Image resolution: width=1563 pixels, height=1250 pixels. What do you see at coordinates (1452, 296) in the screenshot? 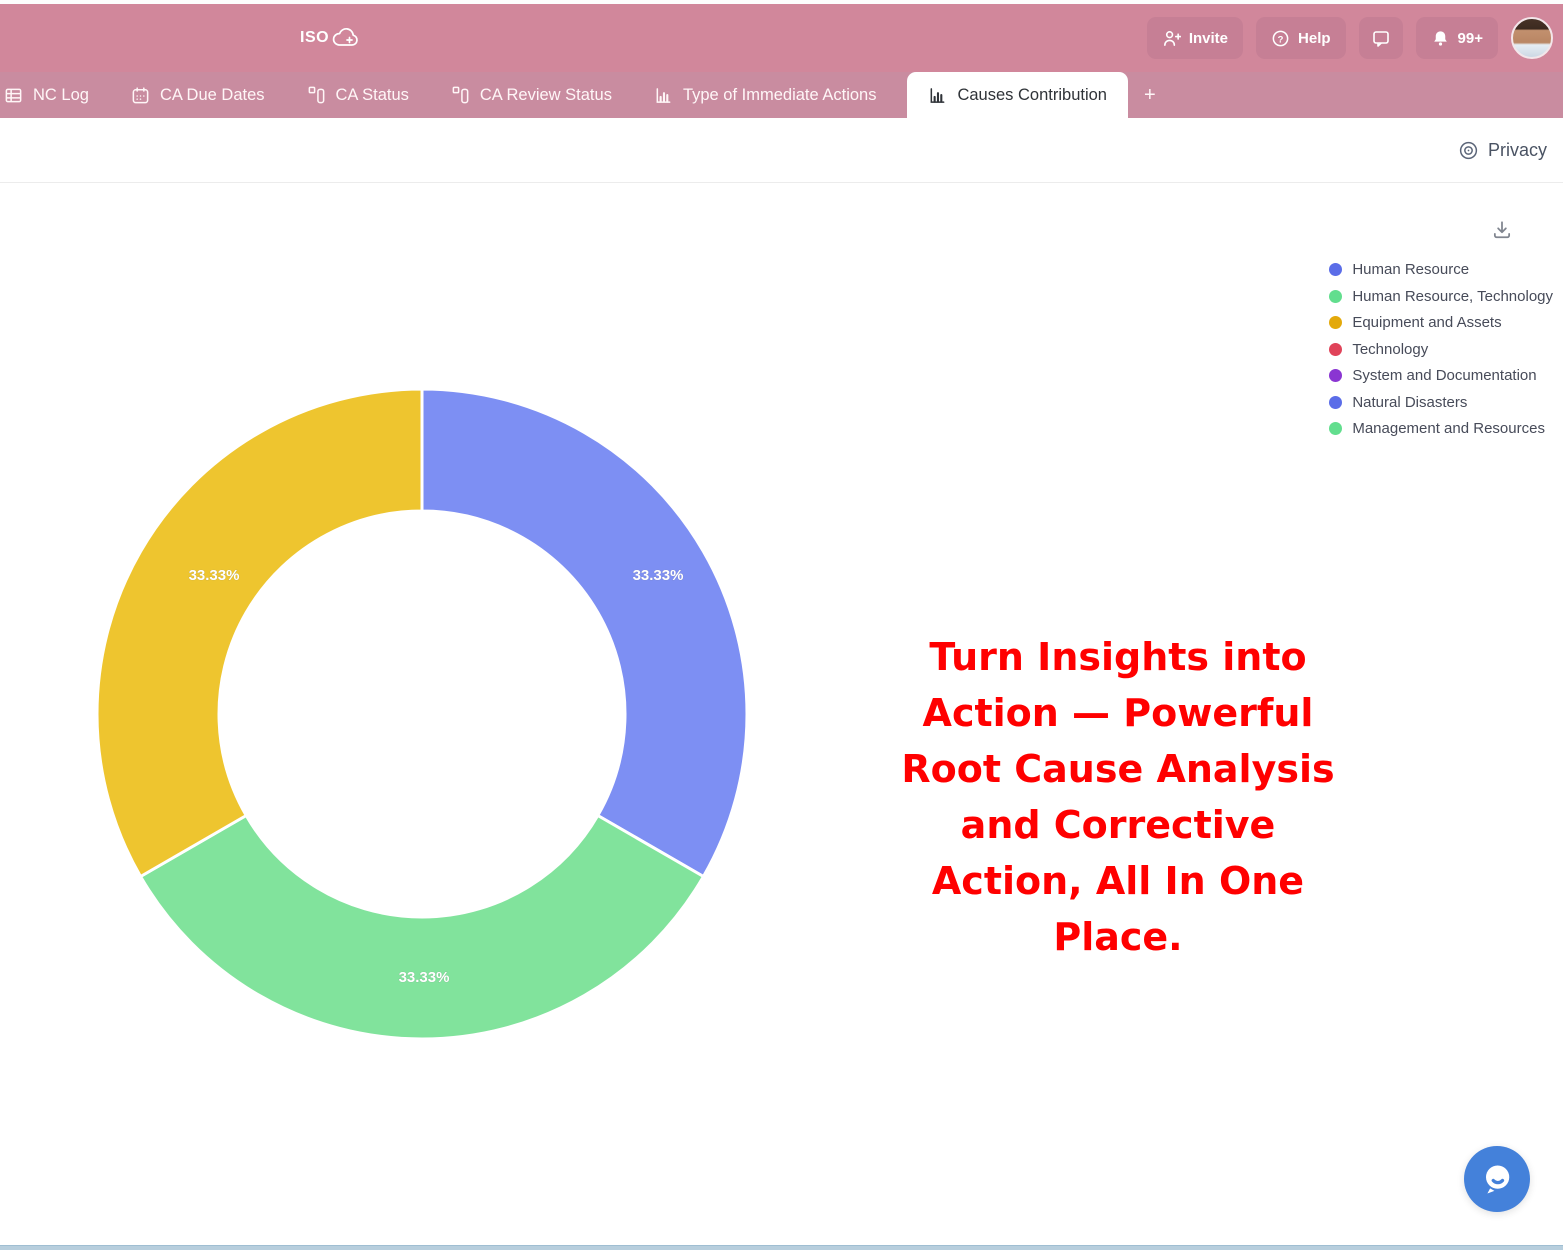
I see `legend-label: Human Resource, Technology` at bounding box center [1452, 296].